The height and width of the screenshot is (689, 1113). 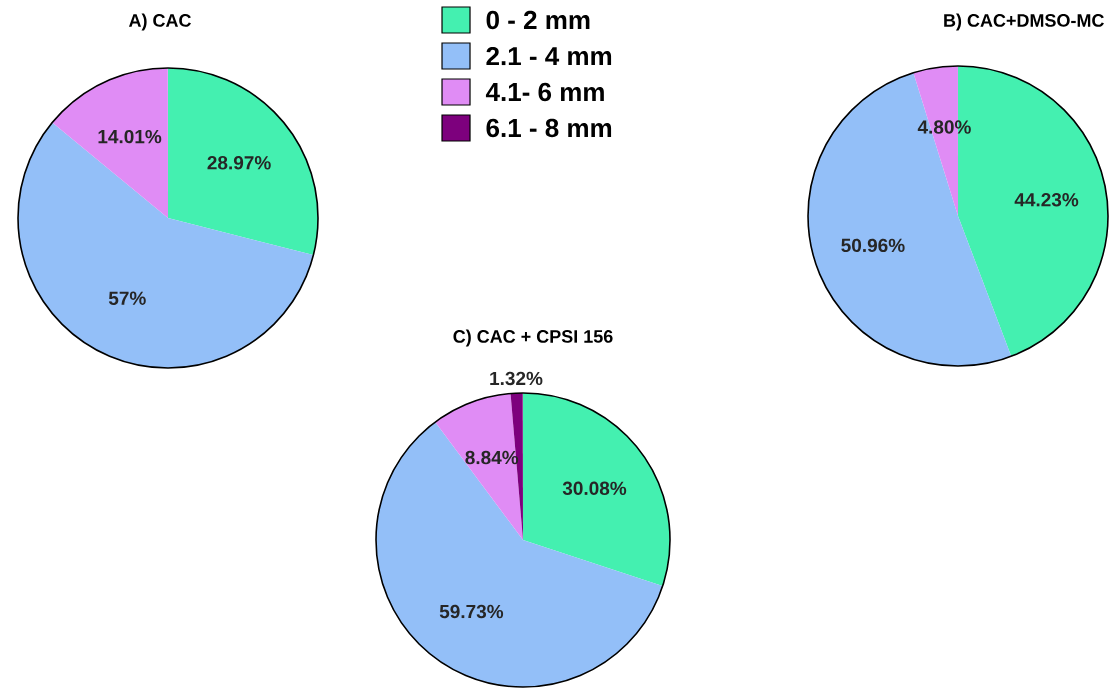 What do you see at coordinates (1046, 200) in the screenshot?
I see `data-label: 44.23%` at bounding box center [1046, 200].